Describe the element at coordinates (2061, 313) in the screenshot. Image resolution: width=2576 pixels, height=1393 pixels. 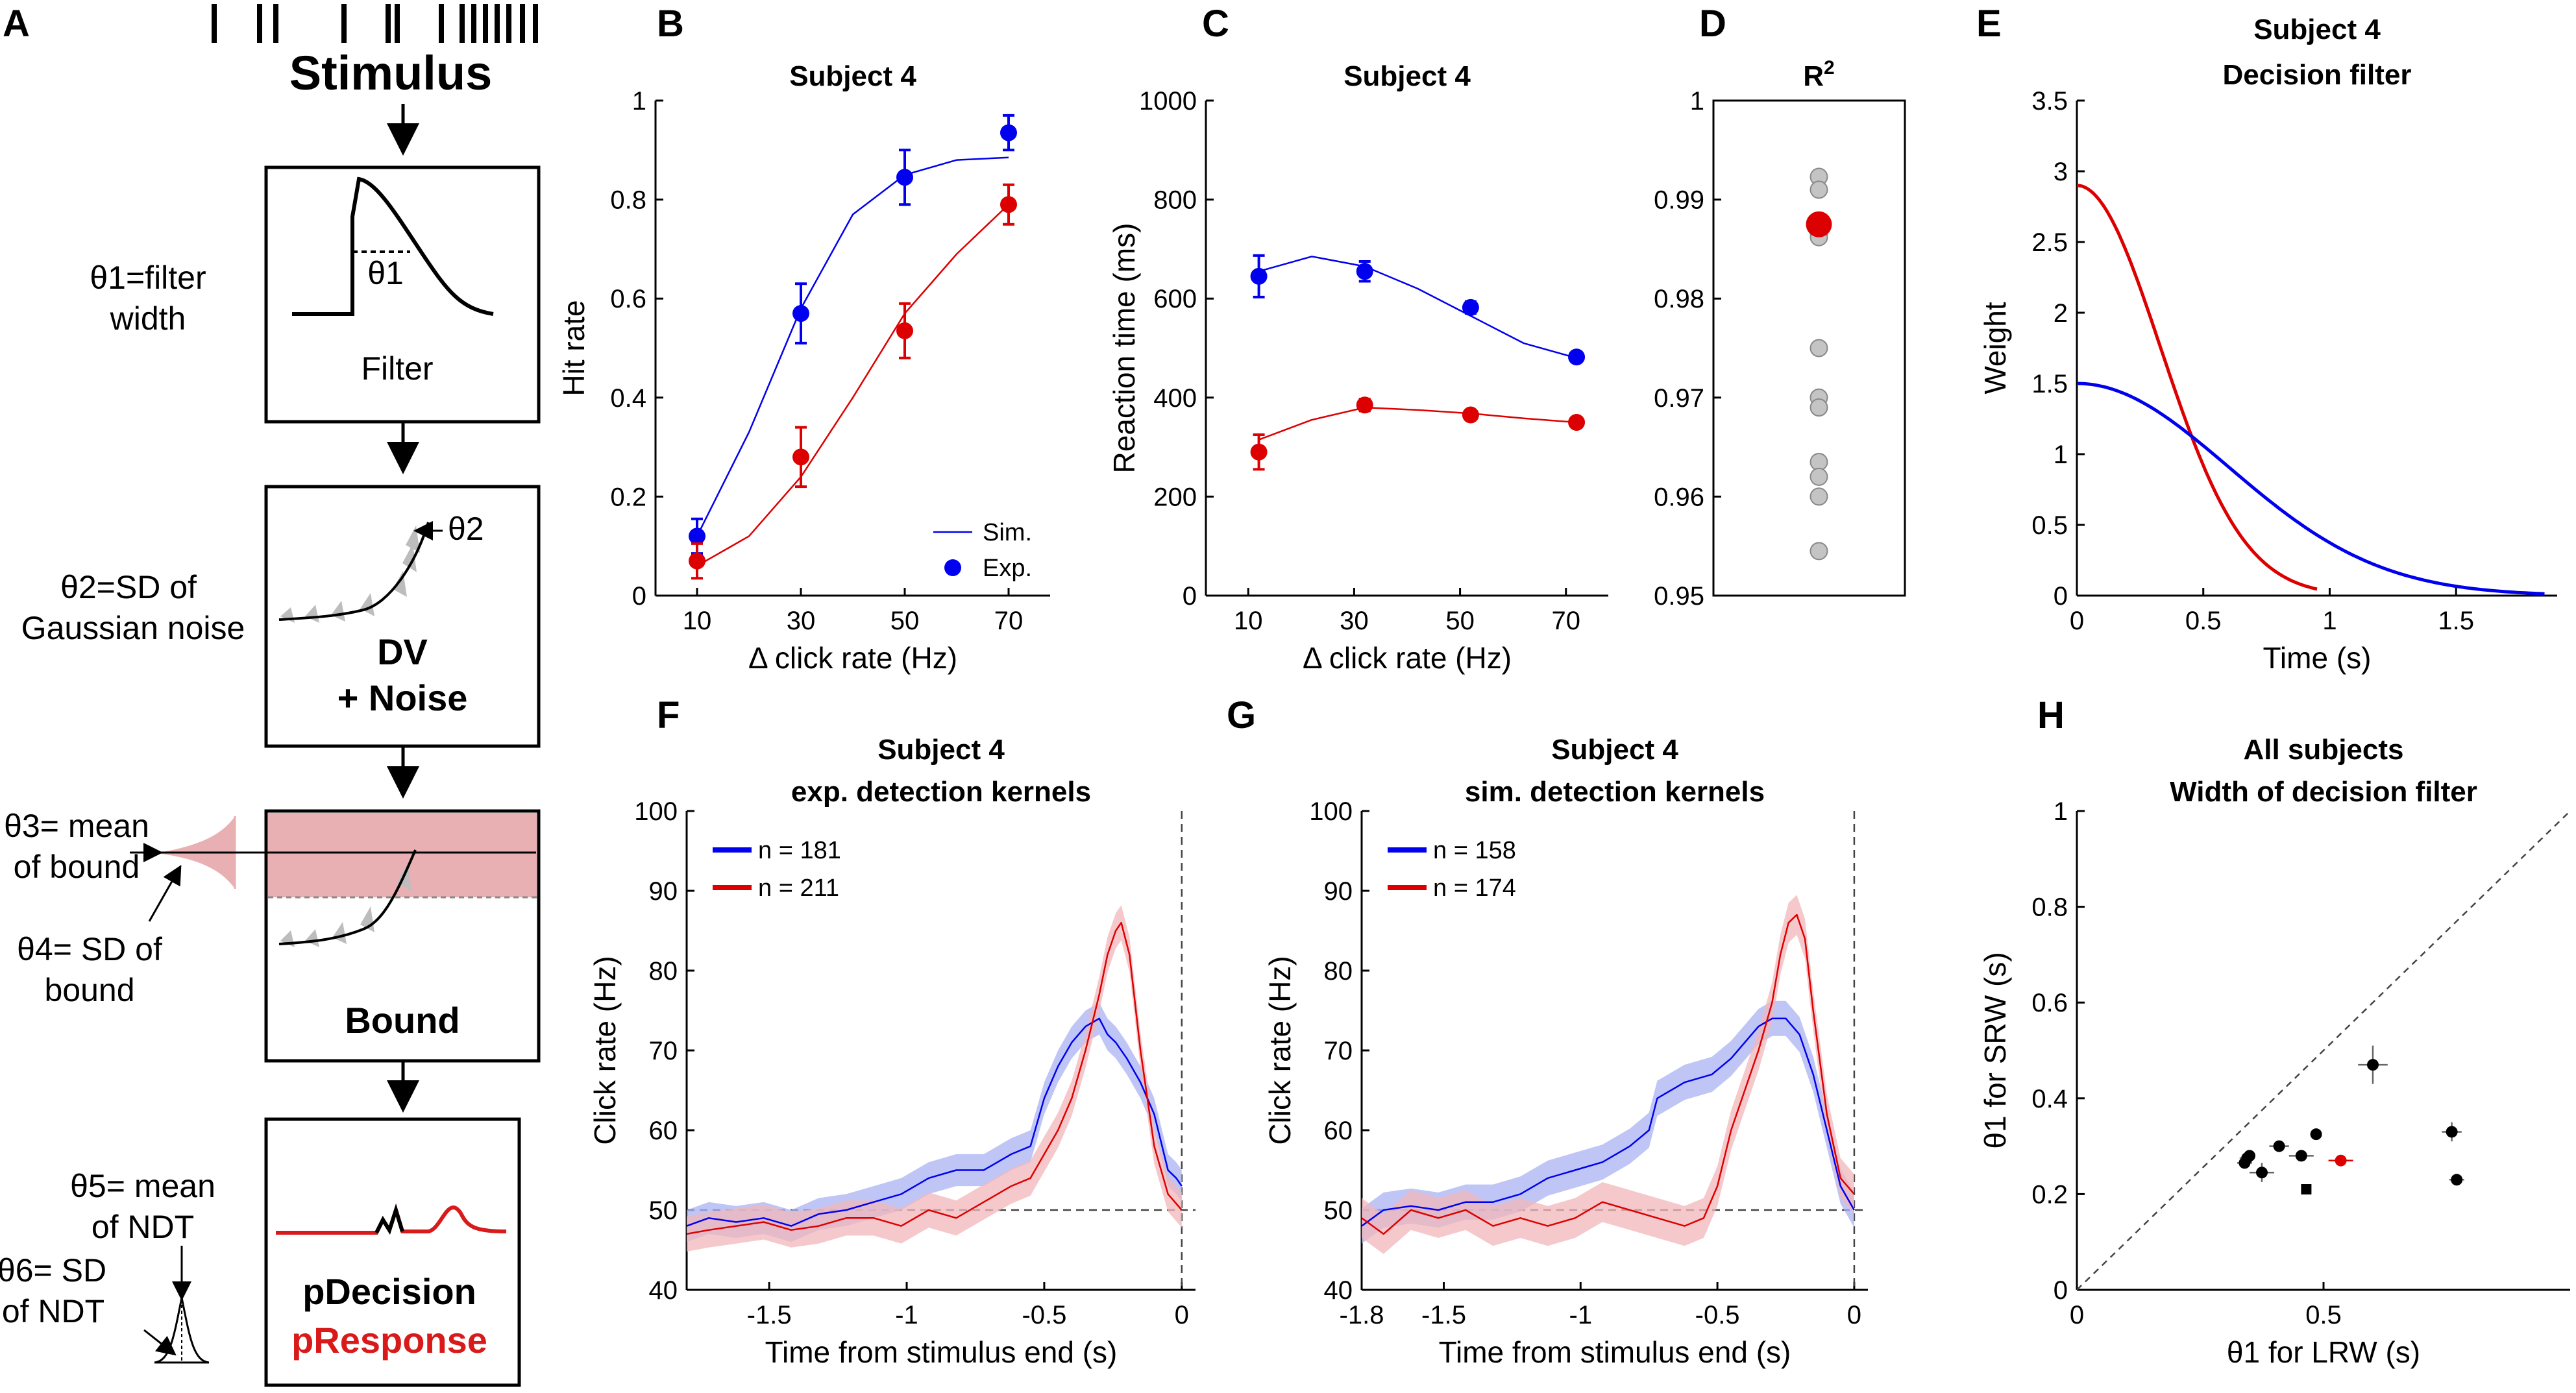
I see `y-tick-label: 2` at that location.